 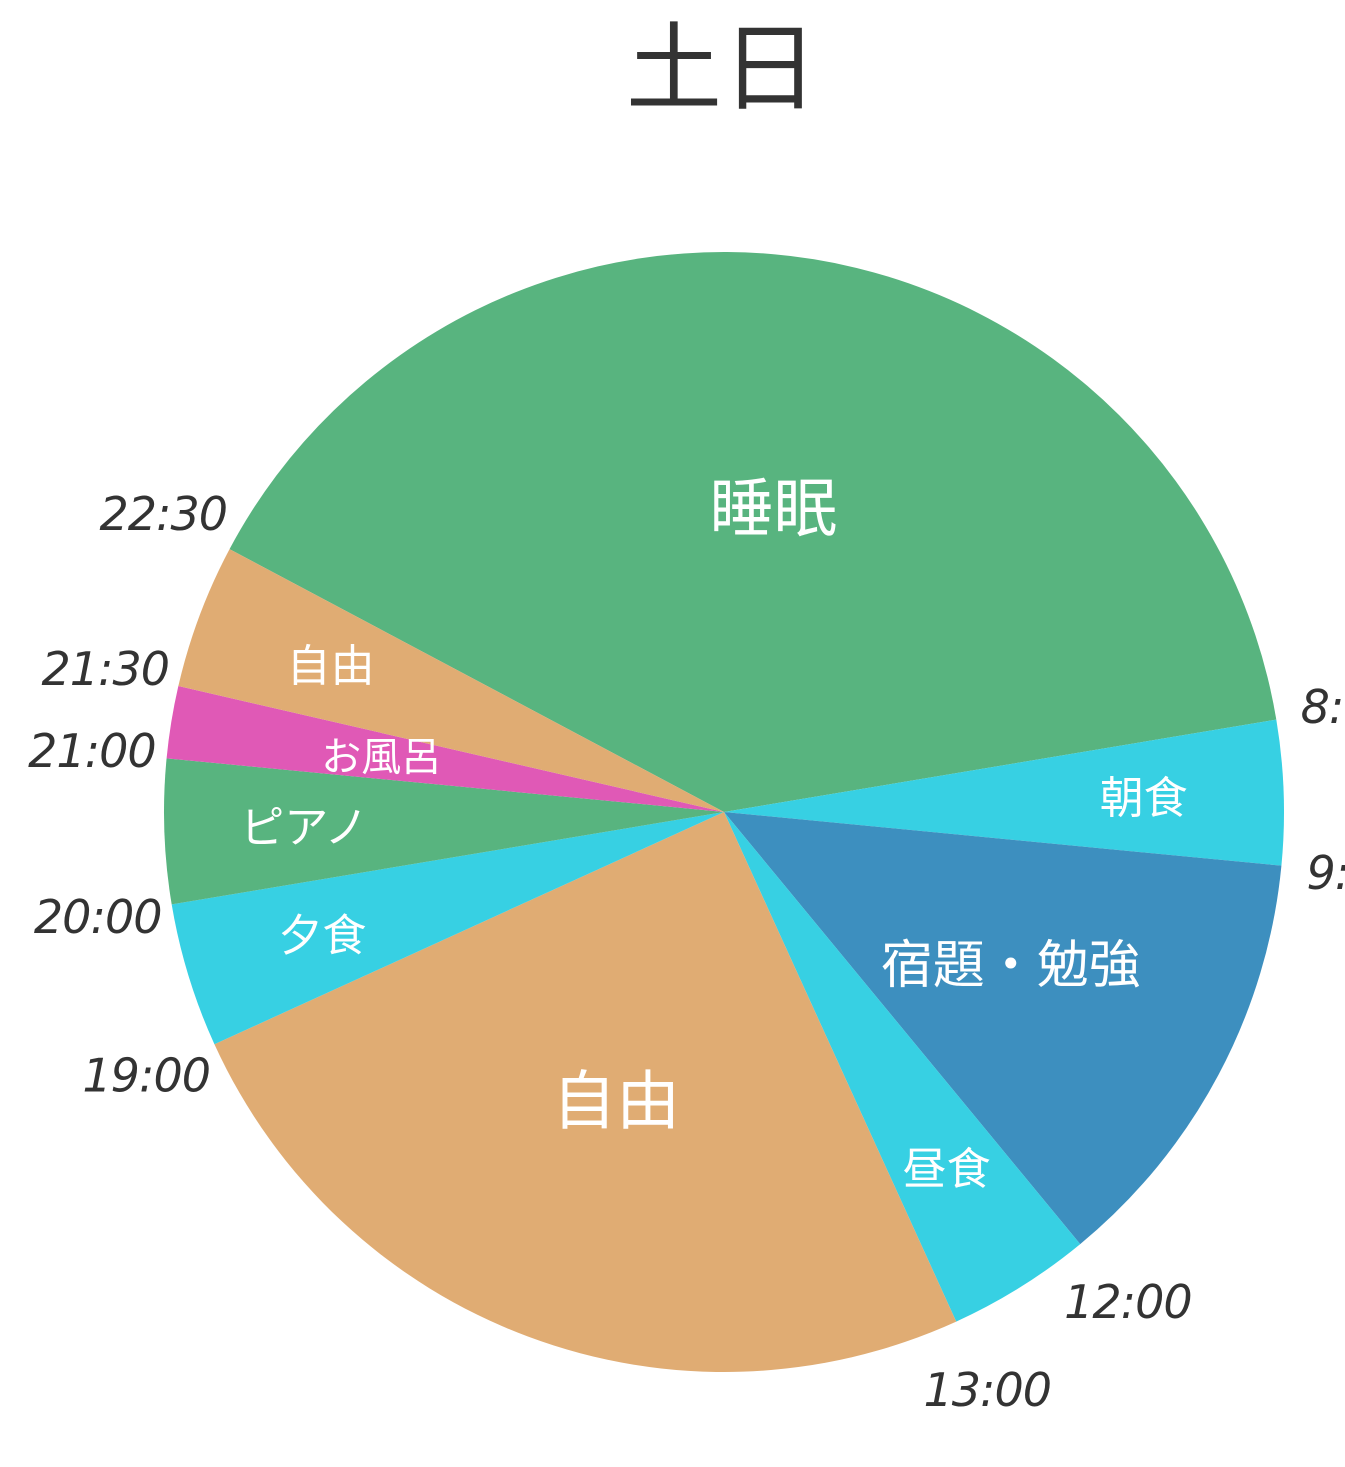 I want to click on slice-label-8: お風呂, so click(x=381, y=758).